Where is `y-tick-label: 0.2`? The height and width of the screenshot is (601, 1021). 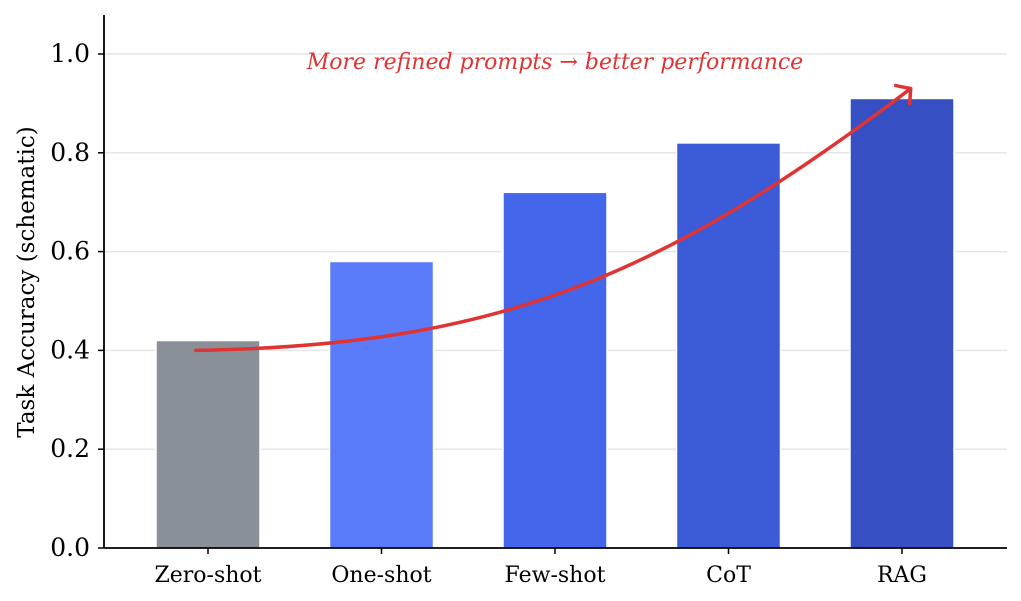 y-tick-label: 0.2 is located at coordinates (70, 448).